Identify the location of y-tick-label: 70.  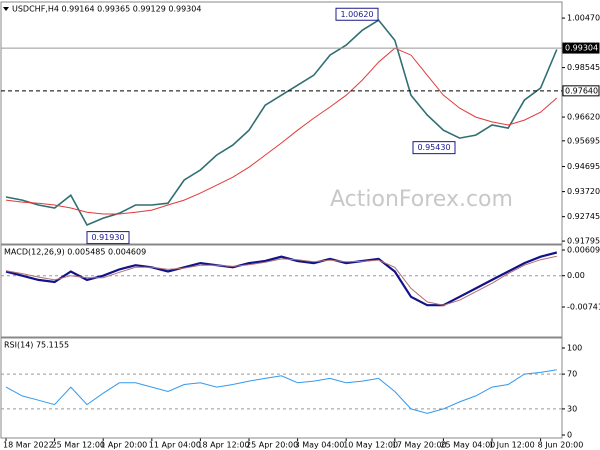
(572, 374).